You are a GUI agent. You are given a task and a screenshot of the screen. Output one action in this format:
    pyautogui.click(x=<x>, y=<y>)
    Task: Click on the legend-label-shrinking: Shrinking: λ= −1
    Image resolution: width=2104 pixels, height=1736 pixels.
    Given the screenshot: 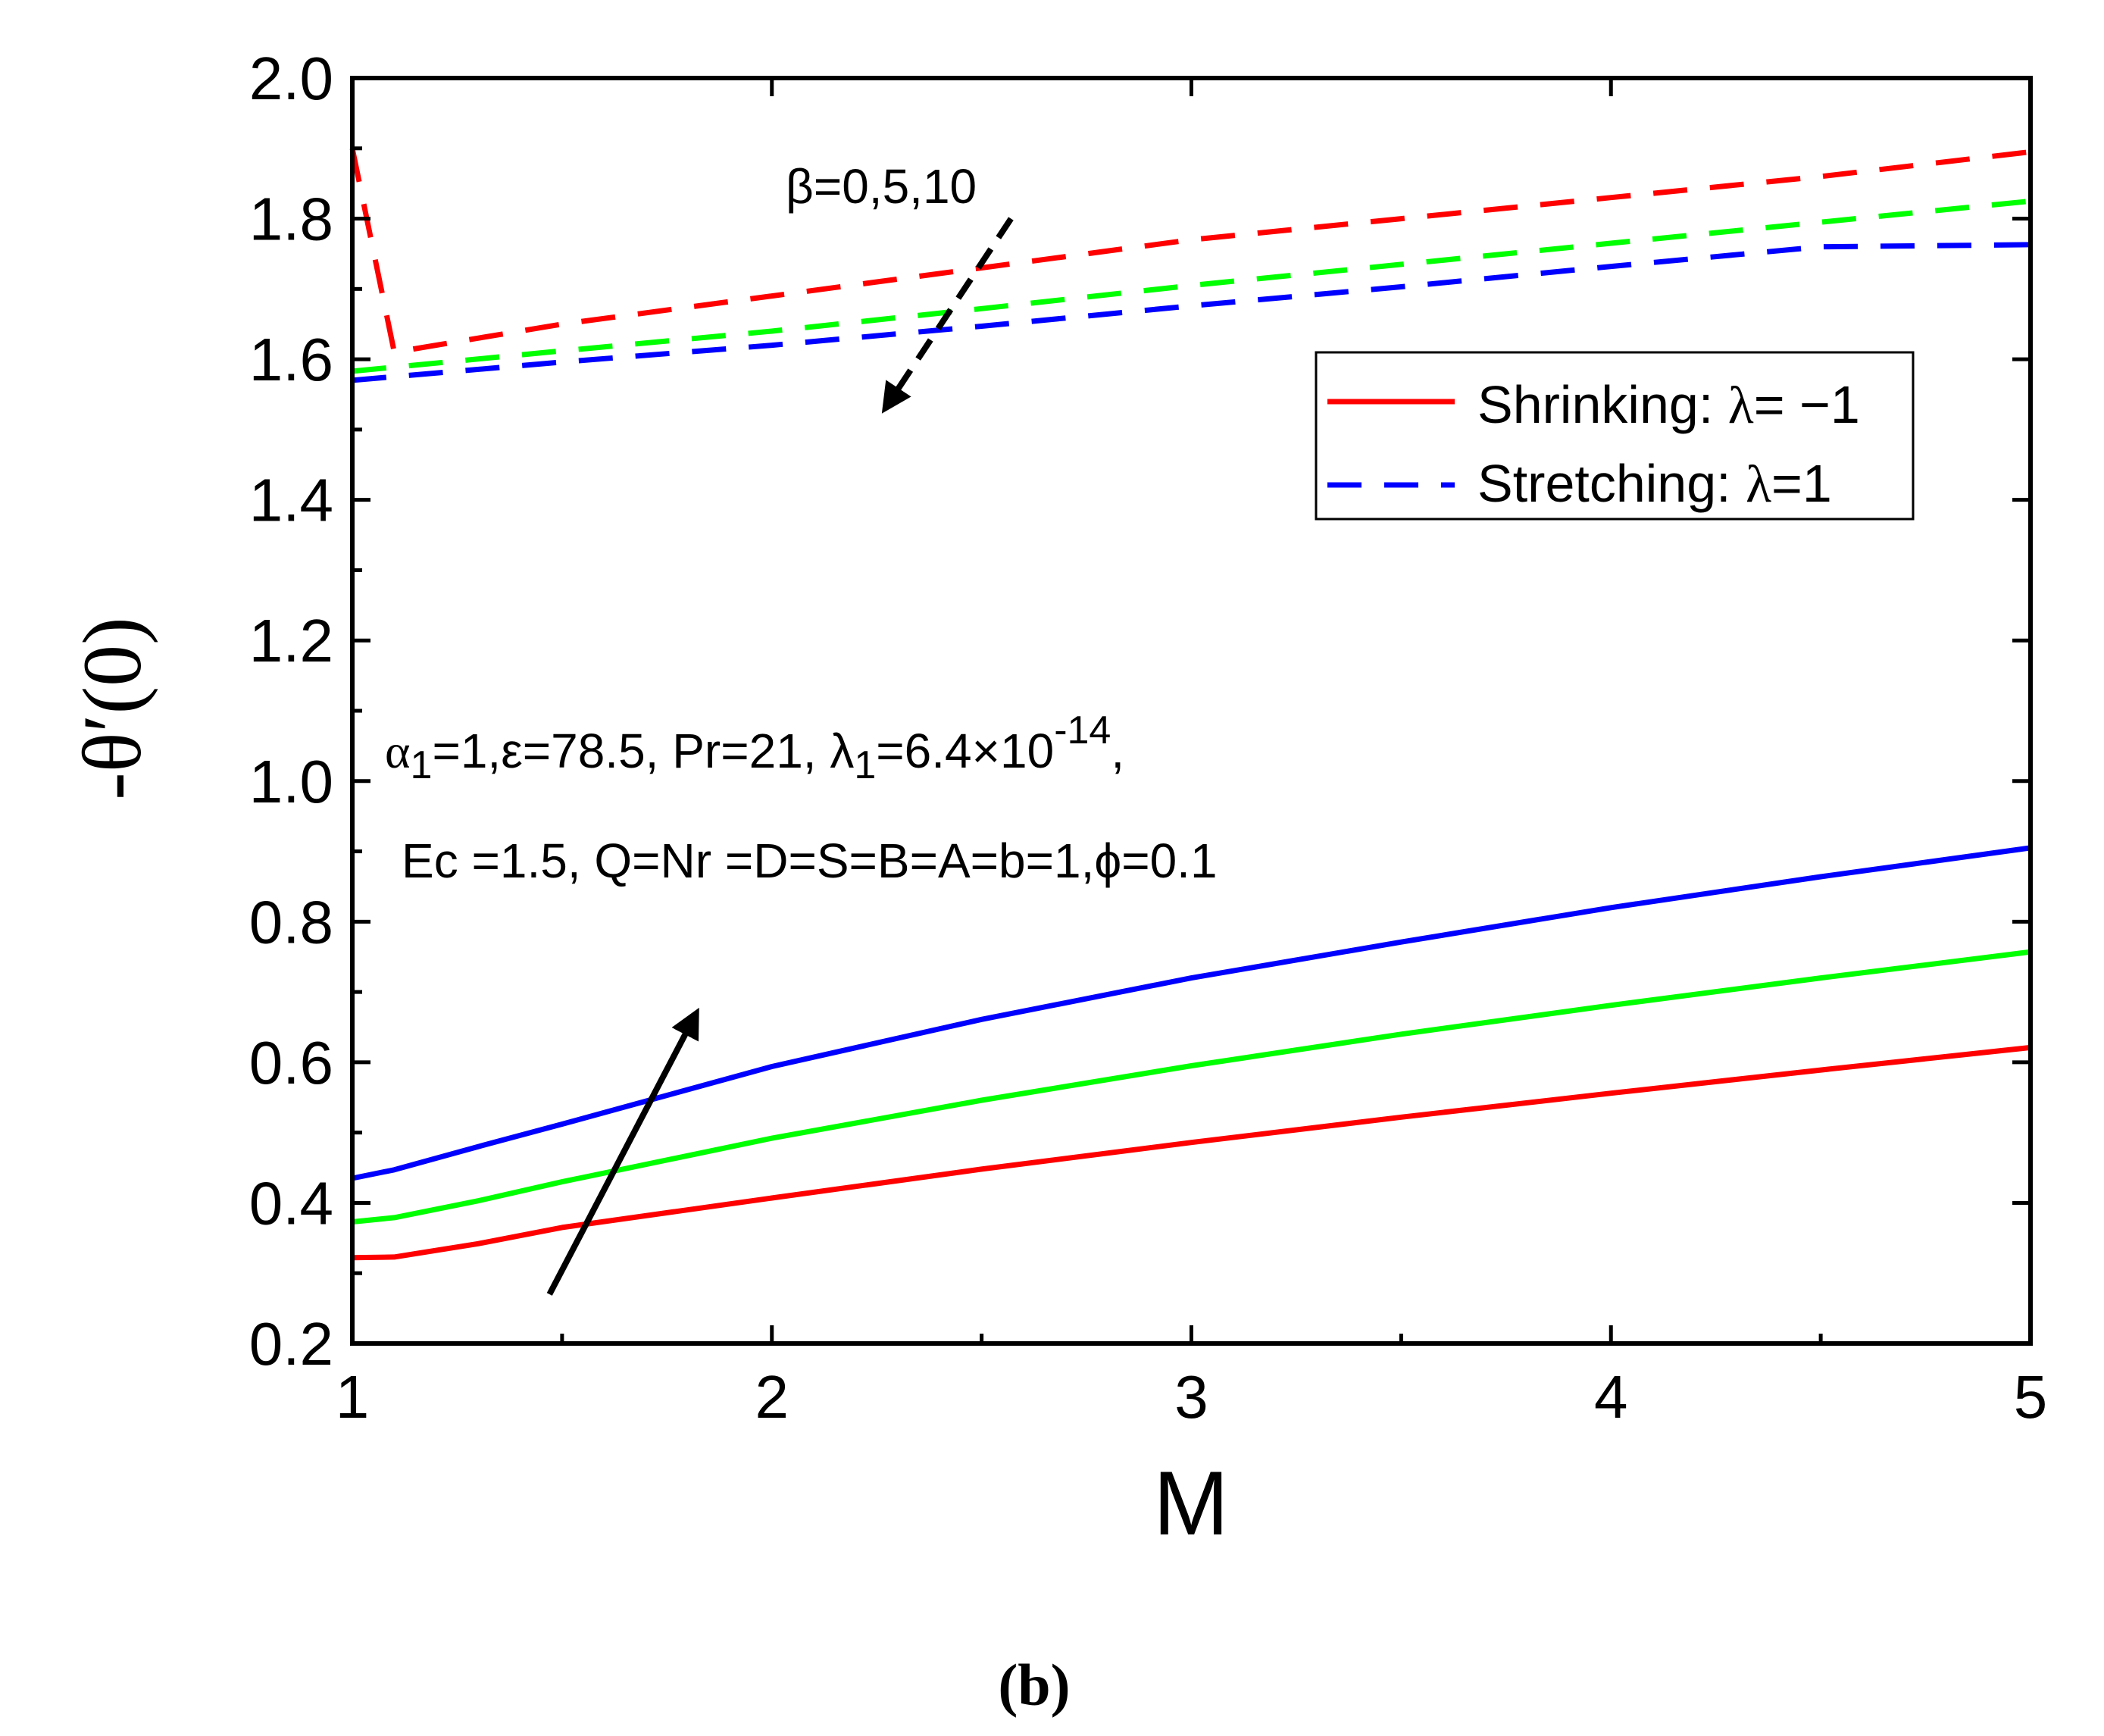 What is the action you would take?
    pyautogui.click(x=1668, y=405)
    